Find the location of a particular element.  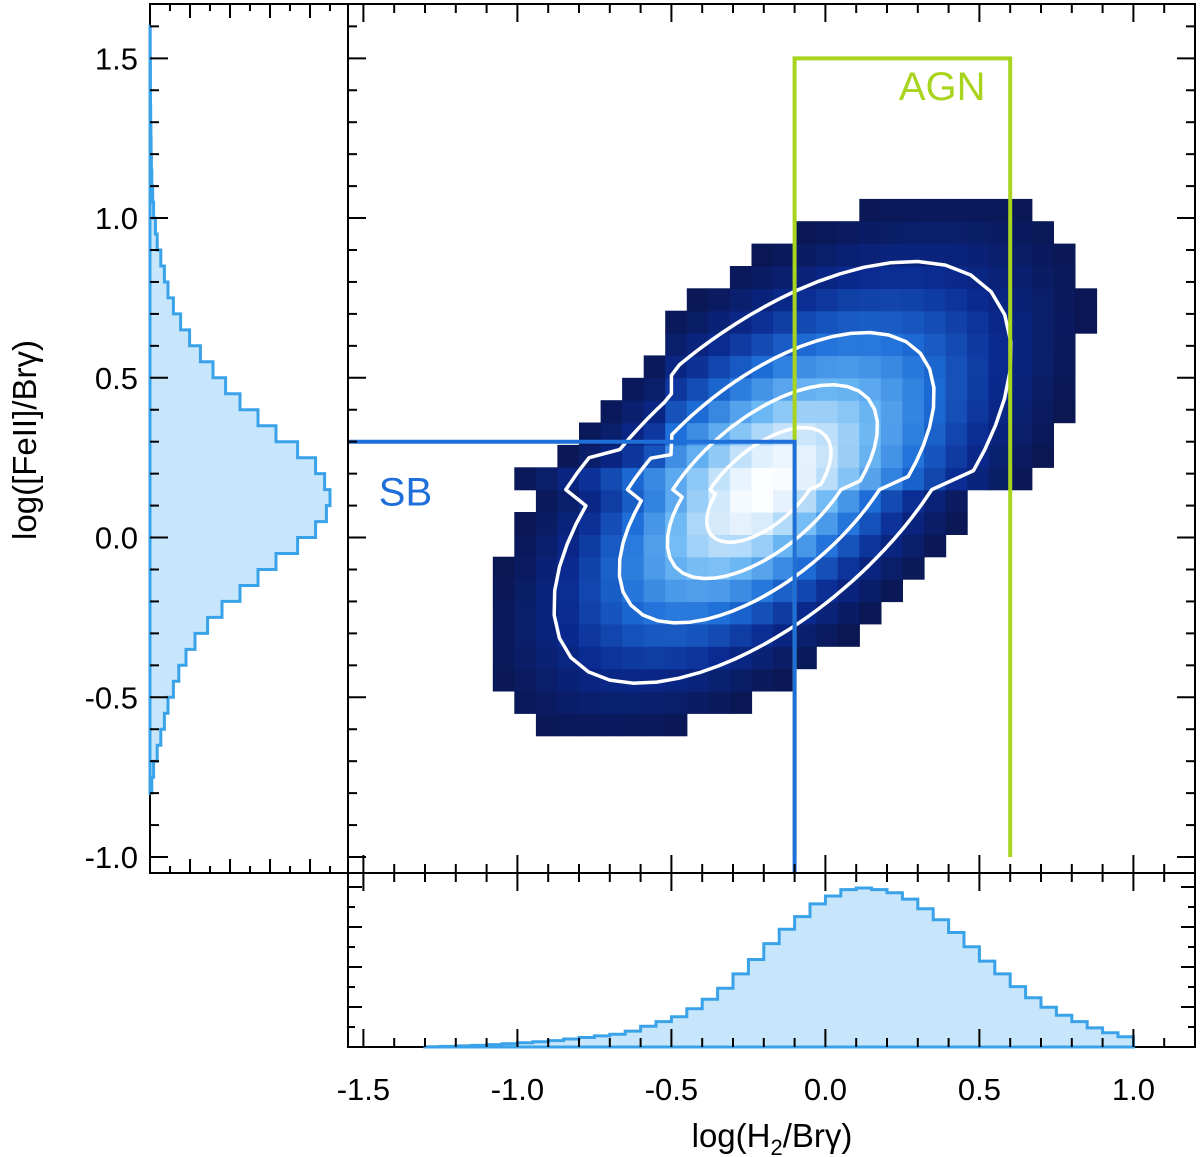

x-histogram-panel: -1.5 -1.0 -0.5 0.0 0.5 1.0 is located at coordinates (766, 989).